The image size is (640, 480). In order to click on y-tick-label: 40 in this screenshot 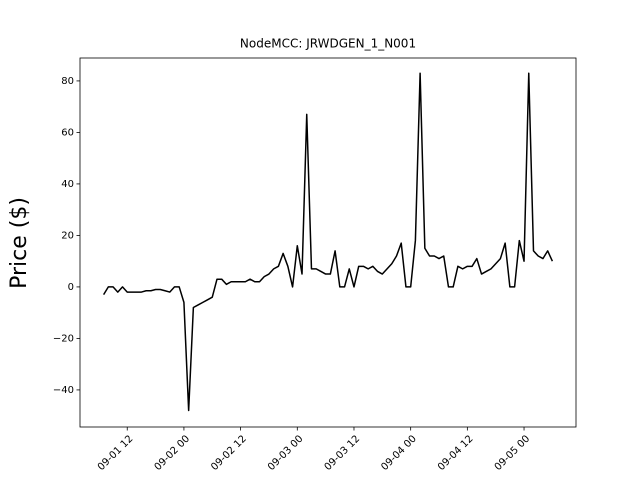, I will do `click(67, 184)`.